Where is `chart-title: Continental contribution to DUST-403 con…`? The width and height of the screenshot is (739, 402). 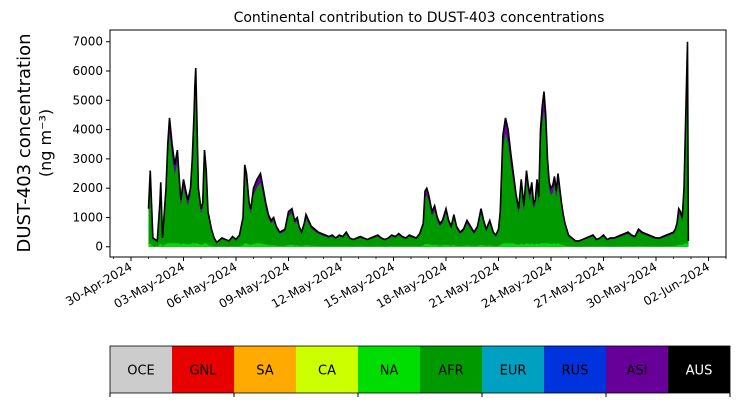 chart-title: Continental contribution to DUST-403 con… is located at coordinates (419, 18).